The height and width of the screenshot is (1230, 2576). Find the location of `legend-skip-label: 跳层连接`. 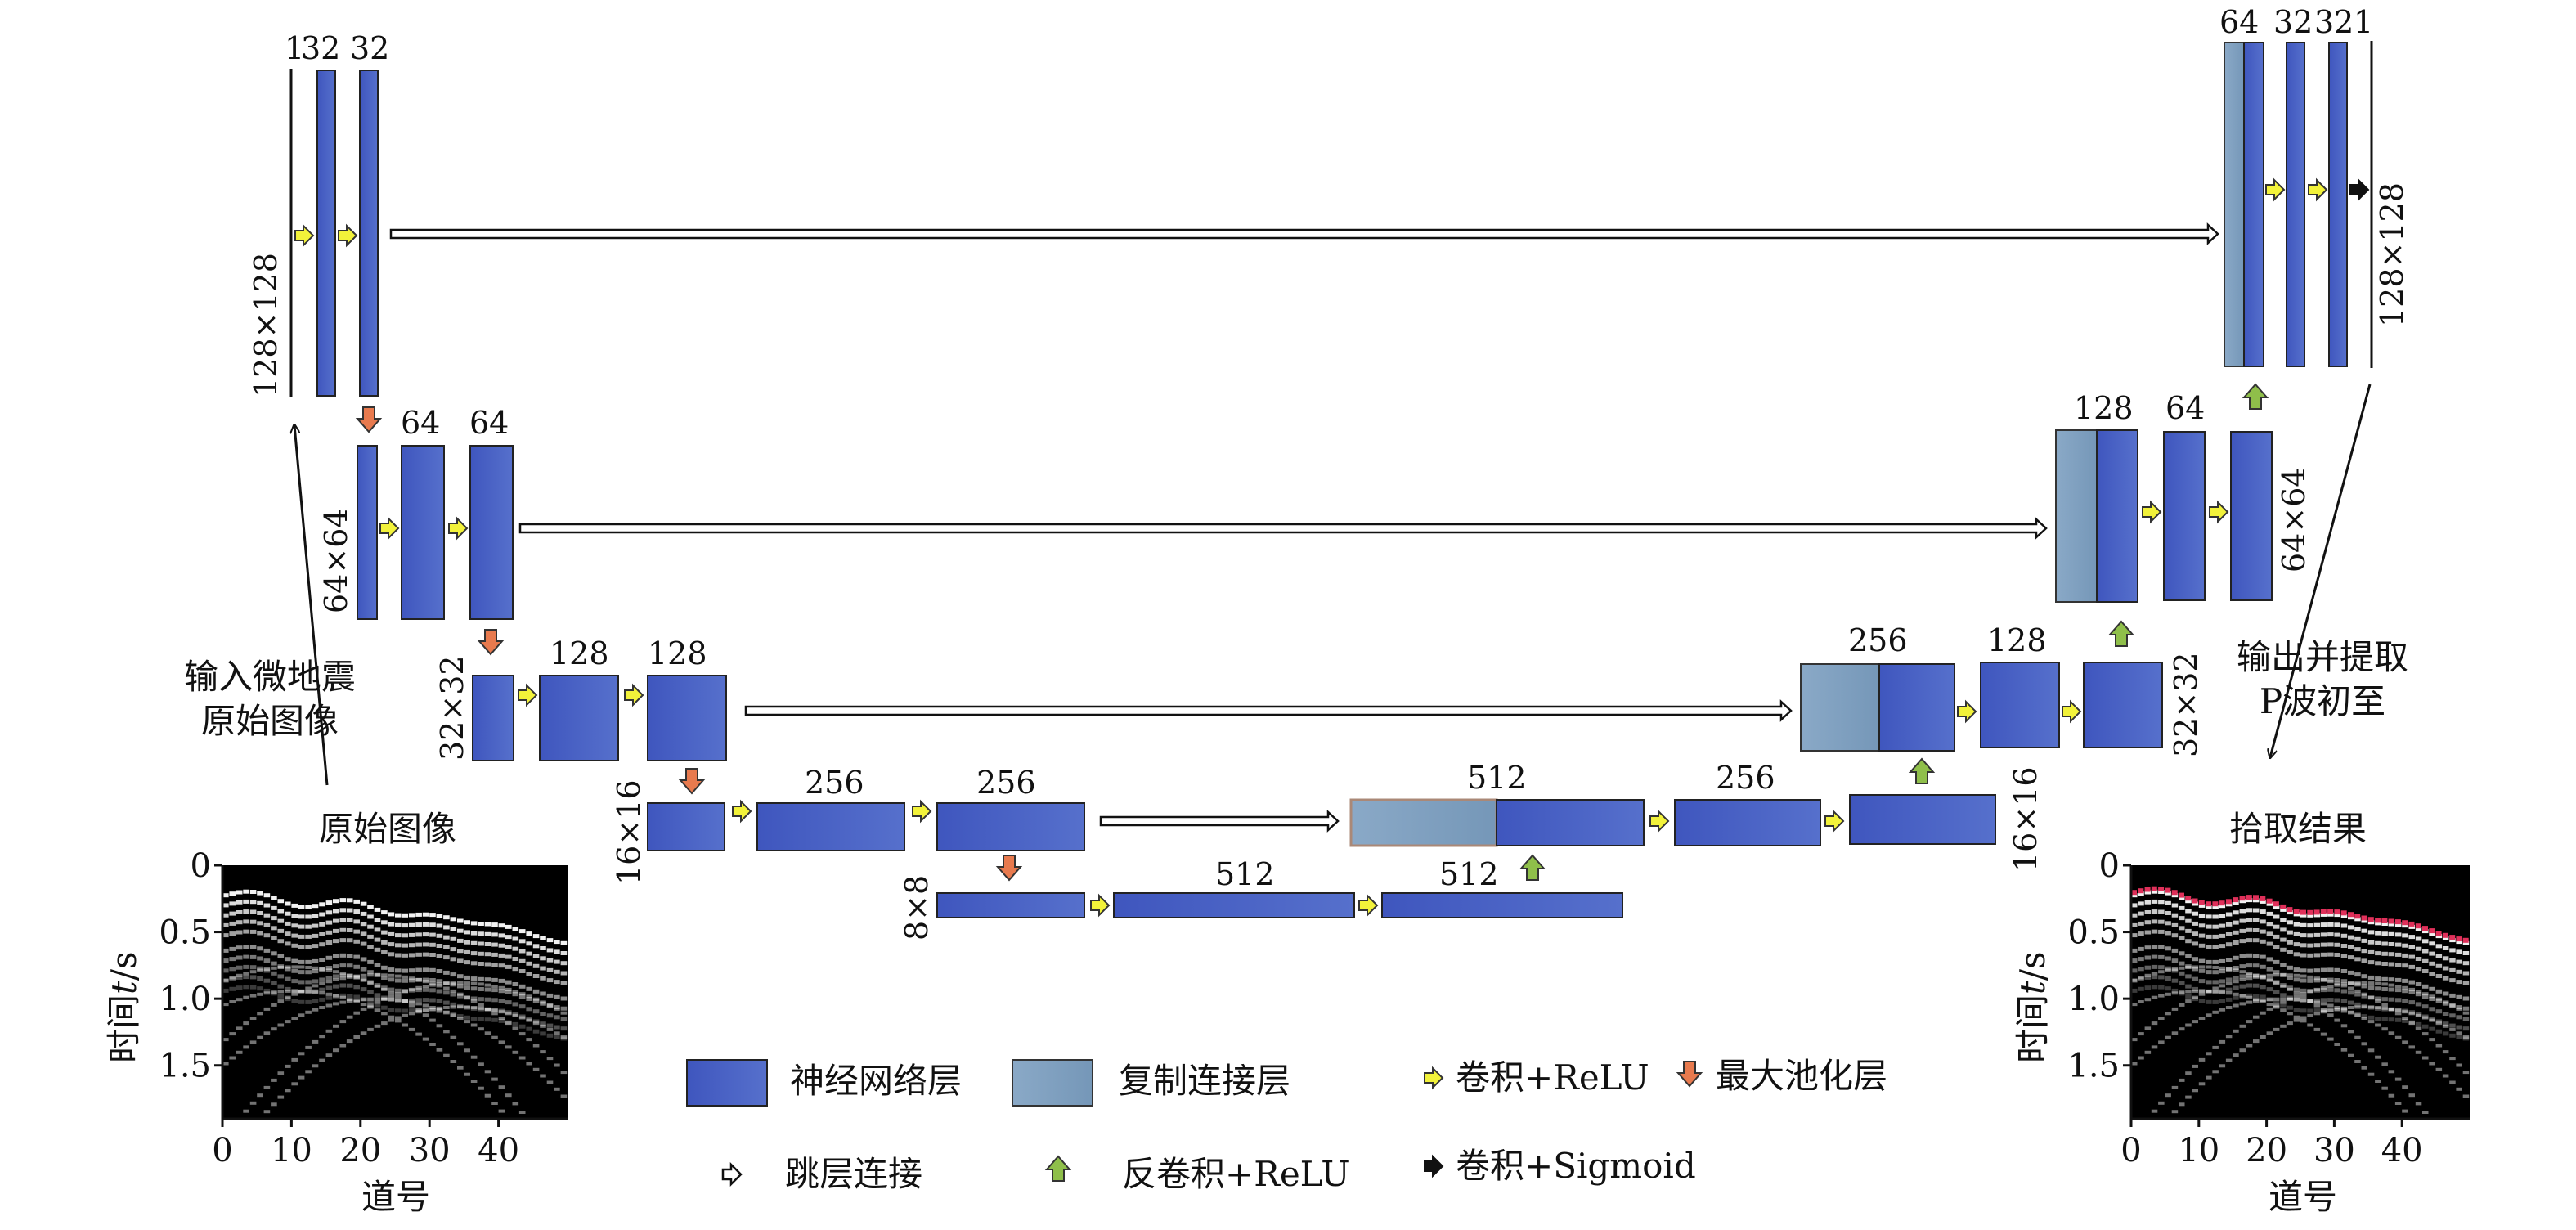

legend-skip-label: 跳层连接 is located at coordinates (853, 1174).